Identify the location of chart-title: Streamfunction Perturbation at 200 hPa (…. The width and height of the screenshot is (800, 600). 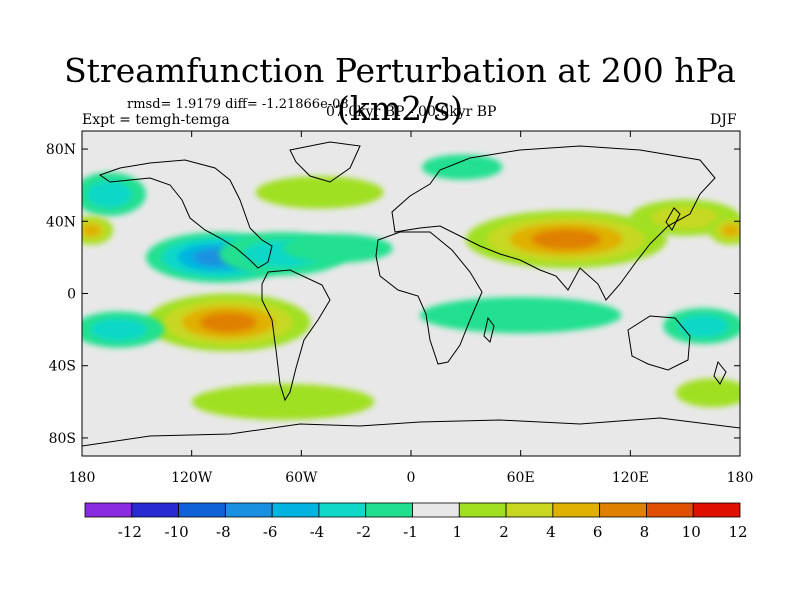
(400, 89).